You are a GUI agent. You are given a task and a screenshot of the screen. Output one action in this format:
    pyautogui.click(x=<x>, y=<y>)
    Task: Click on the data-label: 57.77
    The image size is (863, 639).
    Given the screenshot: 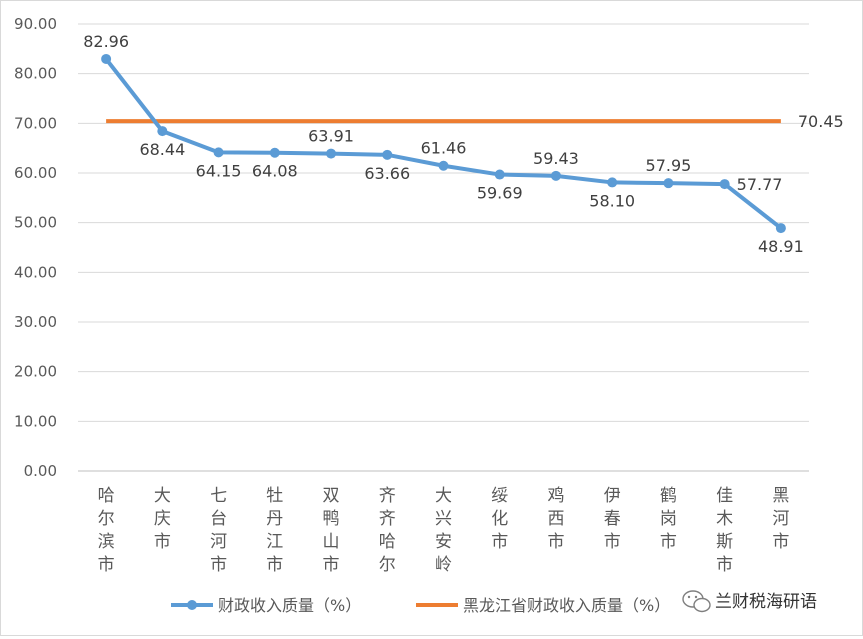 What is the action you would take?
    pyautogui.click(x=760, y=184)
    